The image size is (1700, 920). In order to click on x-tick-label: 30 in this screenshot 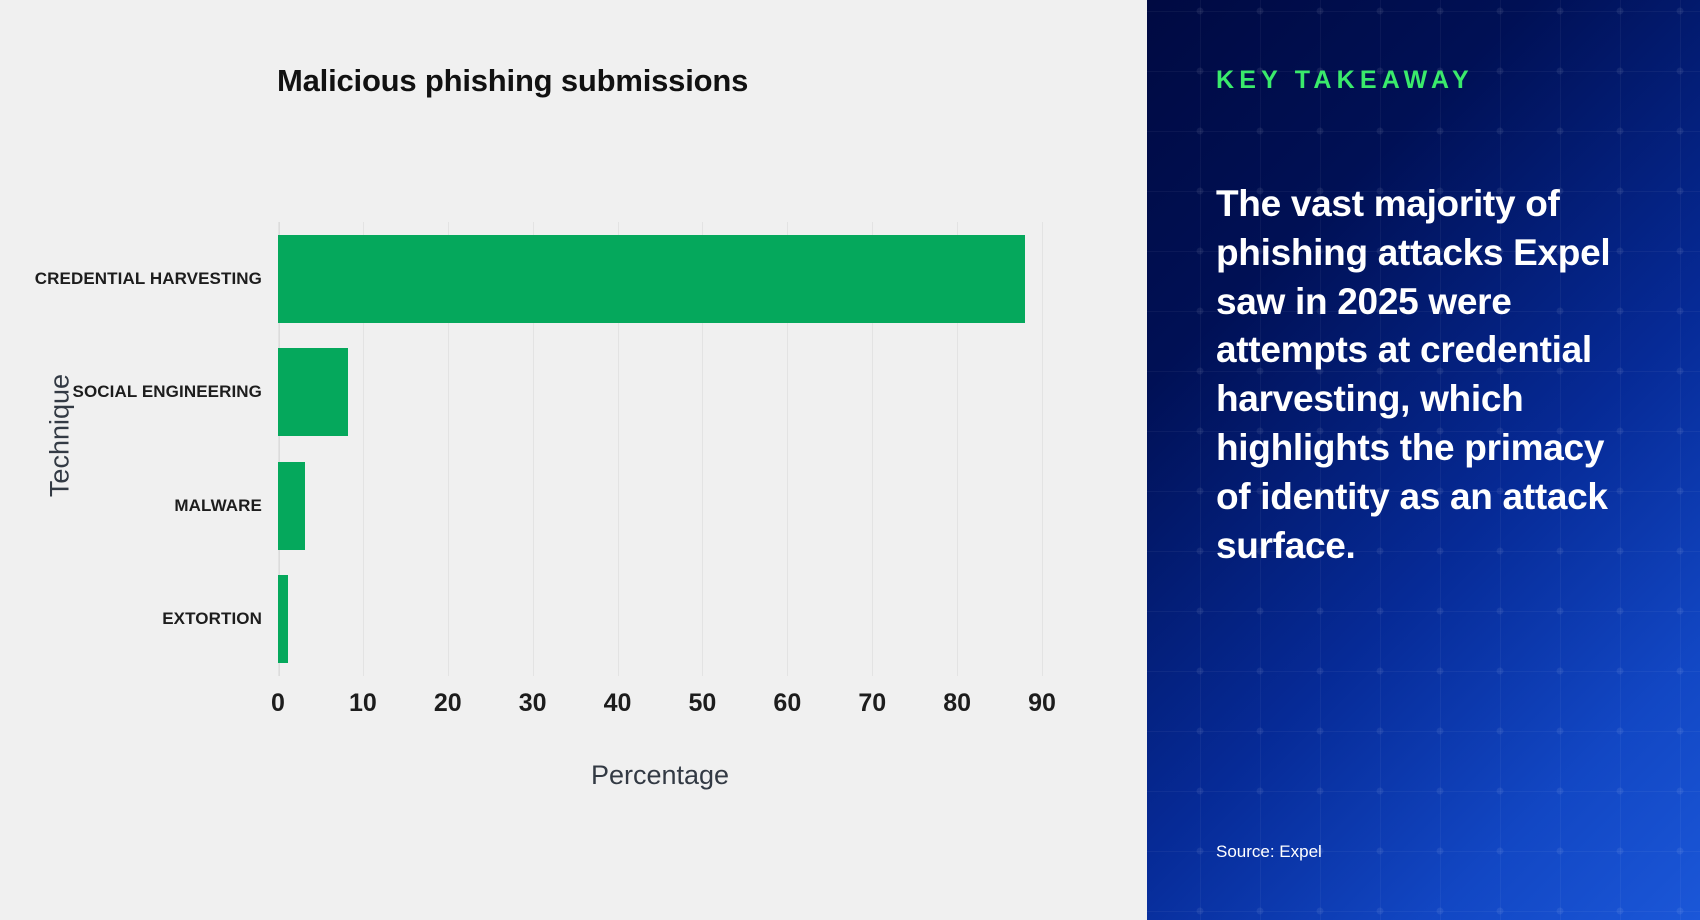, I will do `click(532, 703)`.